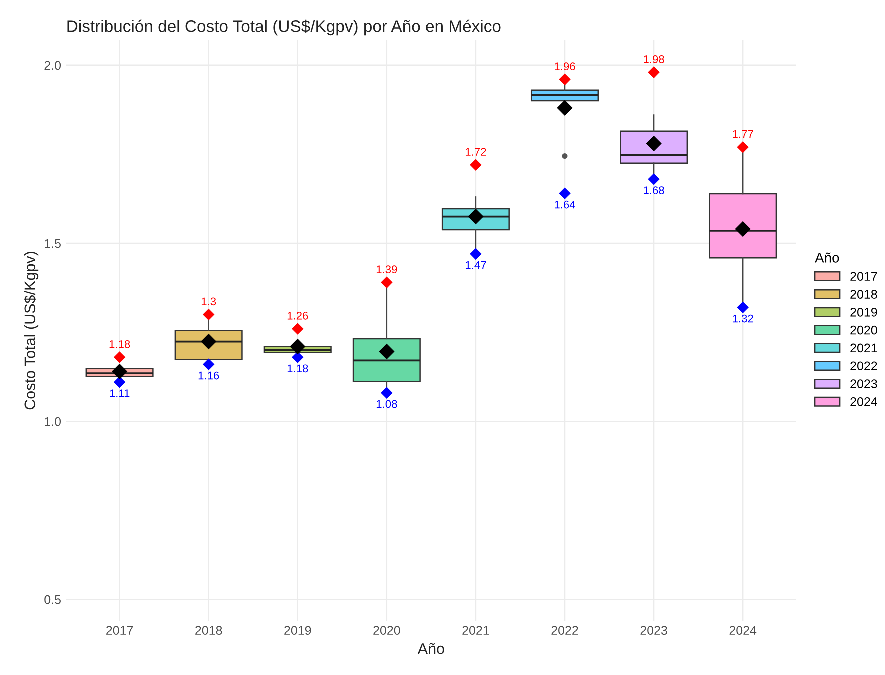 The image size is (885, 675). What do you see at coordinates (864, 384) in the screenshot?
I see `legend-label: 2023` at bounding box center [864, 384].